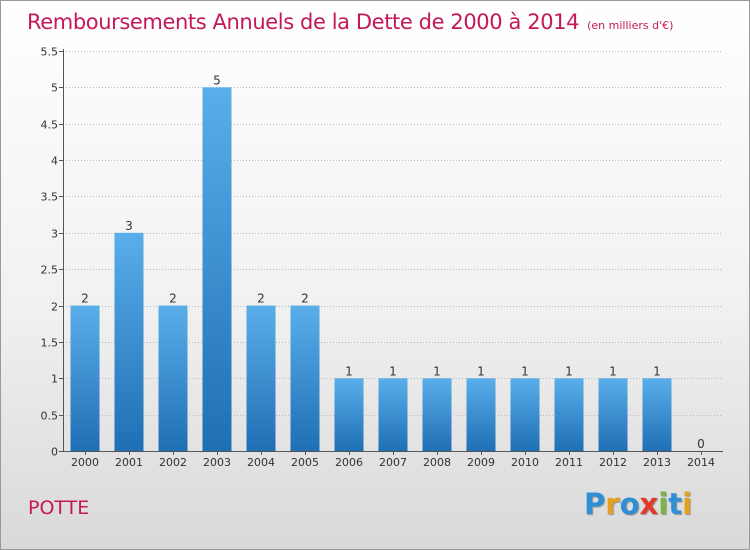 The height and width of the screenshot is (550, 750). What do you see at coordinates (595, 504) in the screenshot?
I see `logo-letter: P` at bounding box center [595, 504].